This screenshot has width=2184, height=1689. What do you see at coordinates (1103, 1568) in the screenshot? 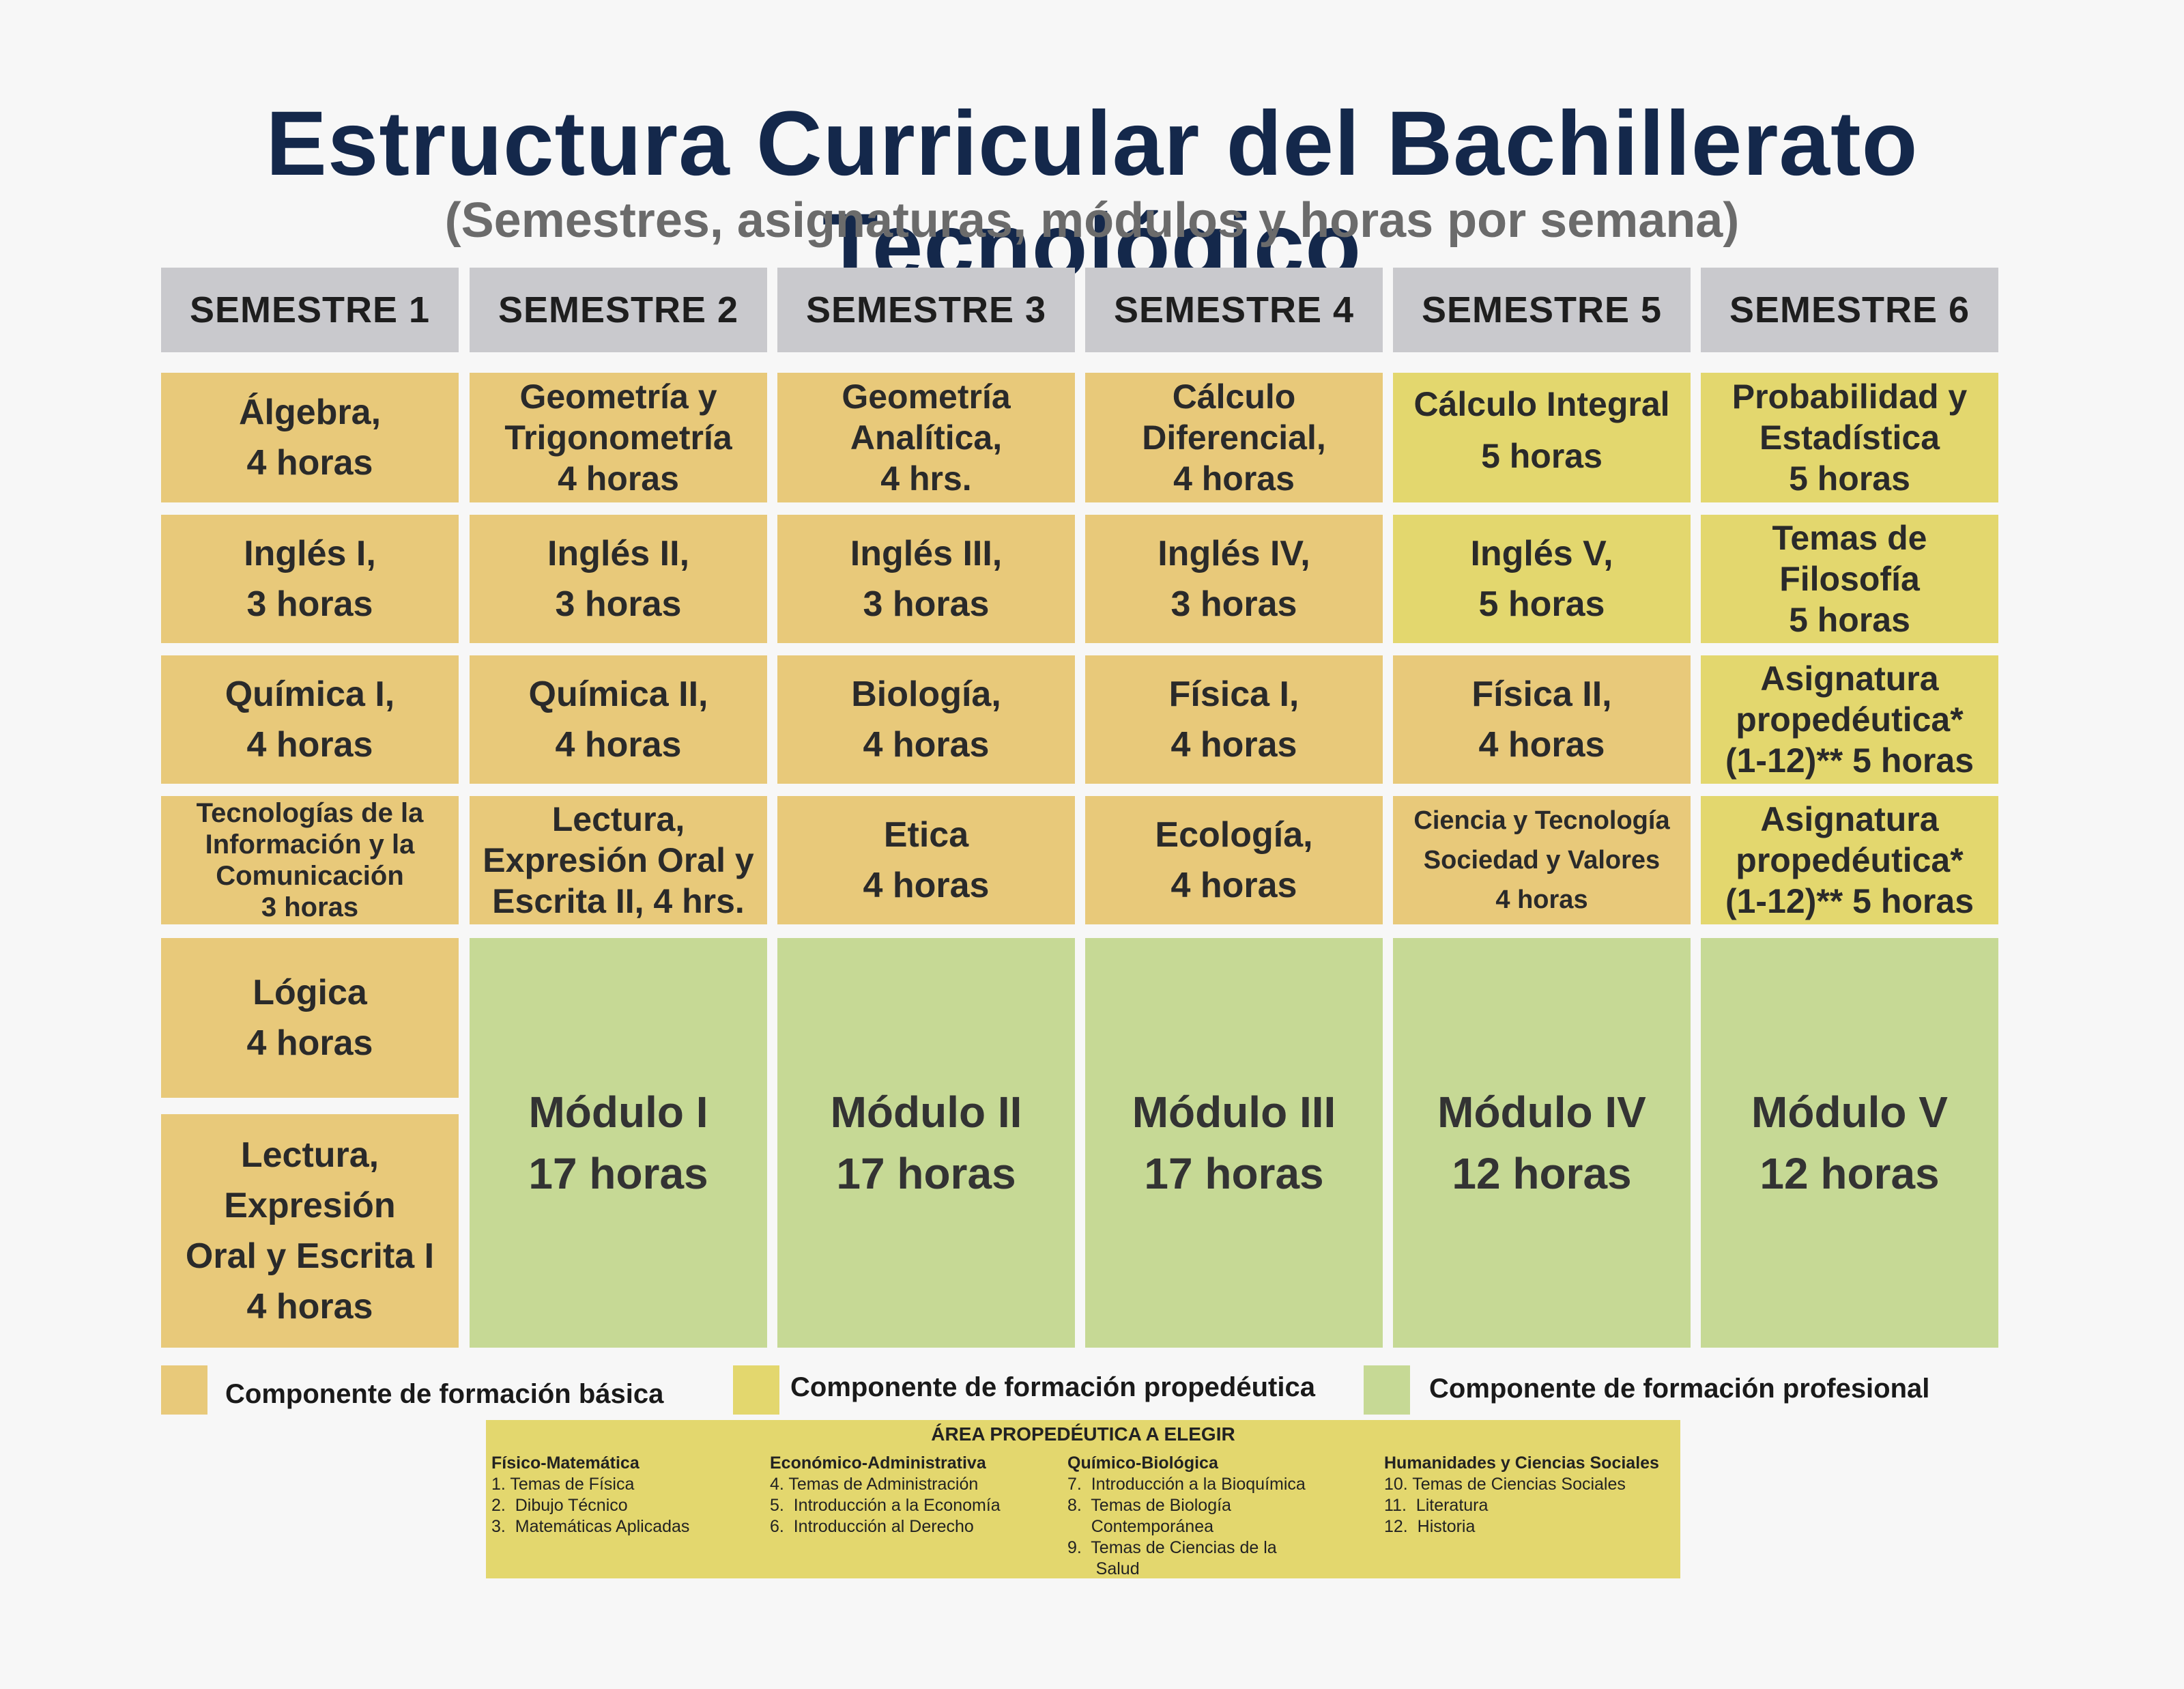
I see `area-item: Salud` at bounding box center [1103, 1568].